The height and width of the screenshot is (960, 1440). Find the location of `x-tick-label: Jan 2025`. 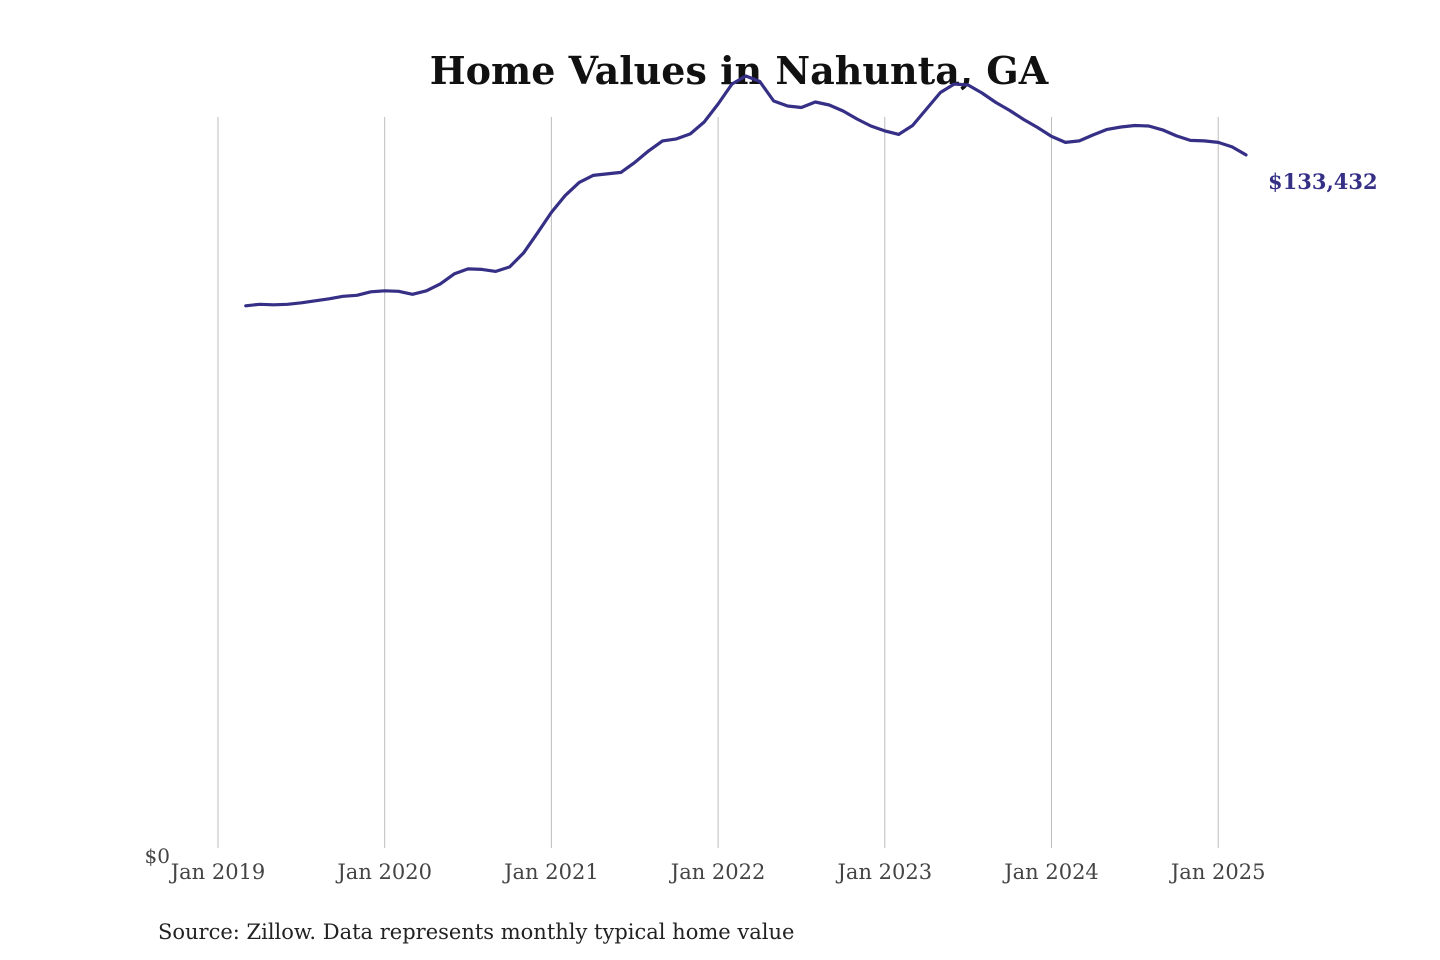

x-tick-label: Jan 2025 is located at coordinates (1217, 872).